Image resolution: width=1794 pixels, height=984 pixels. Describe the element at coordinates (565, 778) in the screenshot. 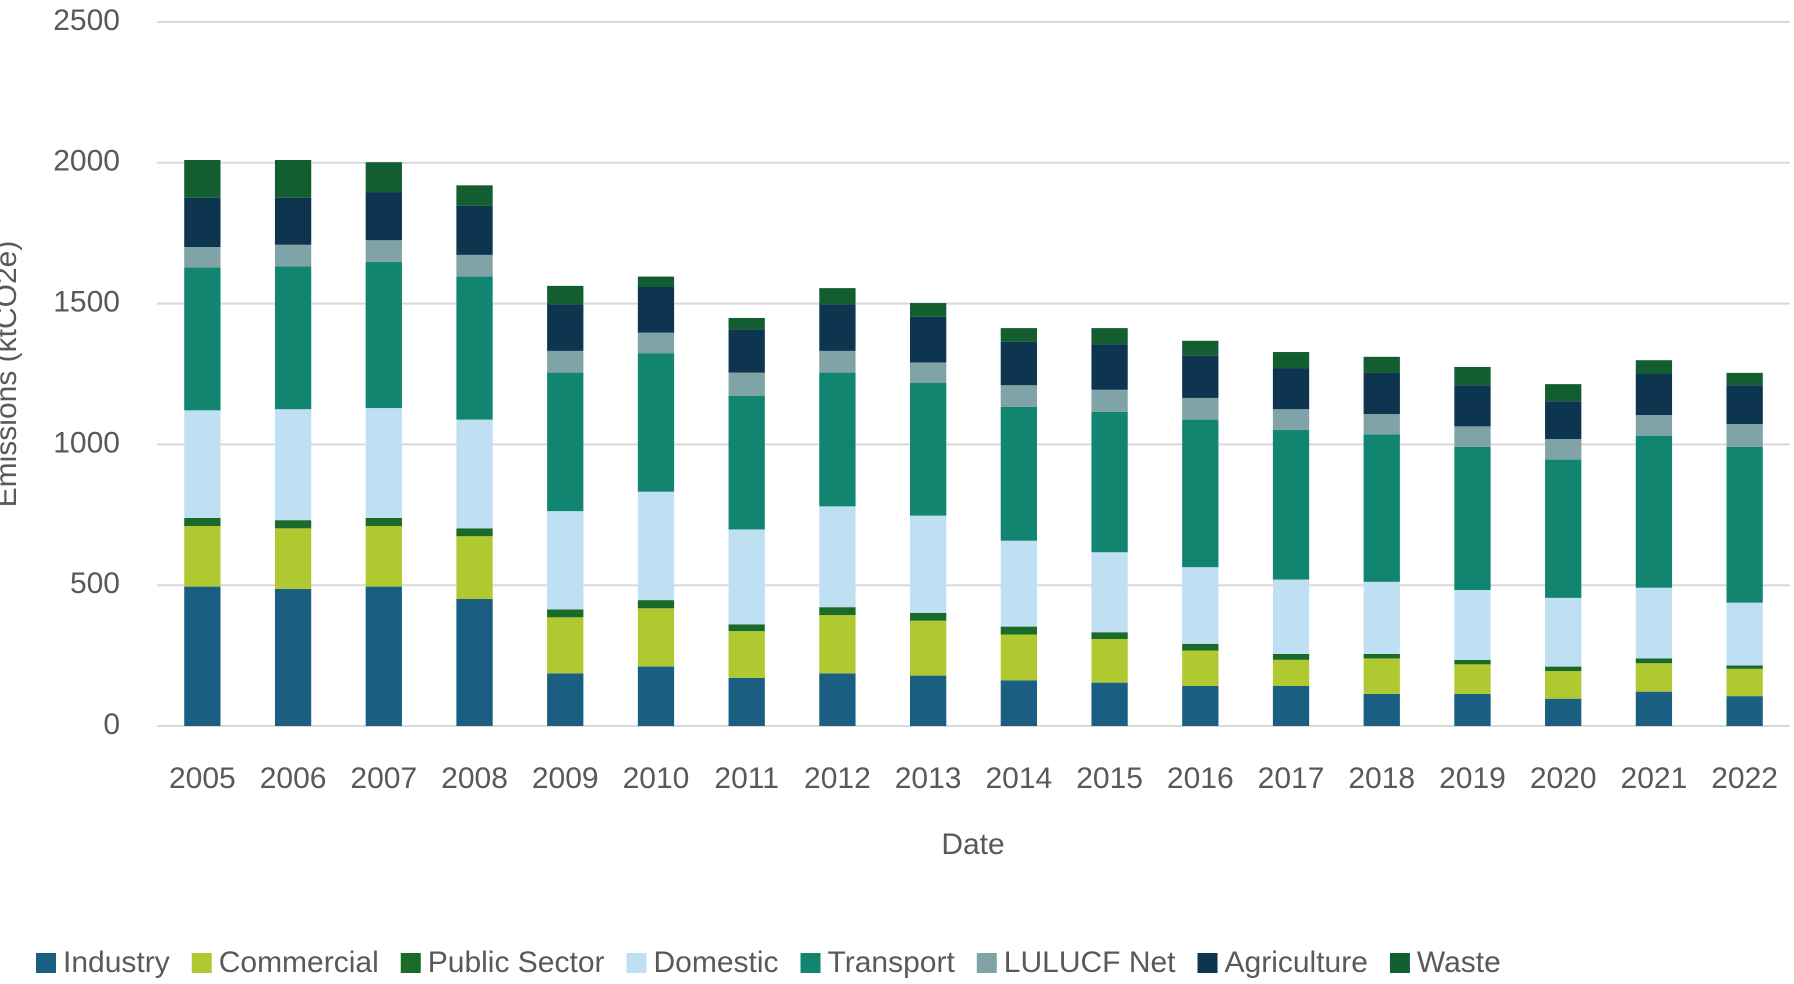

I see `x-tick-label: 2009` at that location.